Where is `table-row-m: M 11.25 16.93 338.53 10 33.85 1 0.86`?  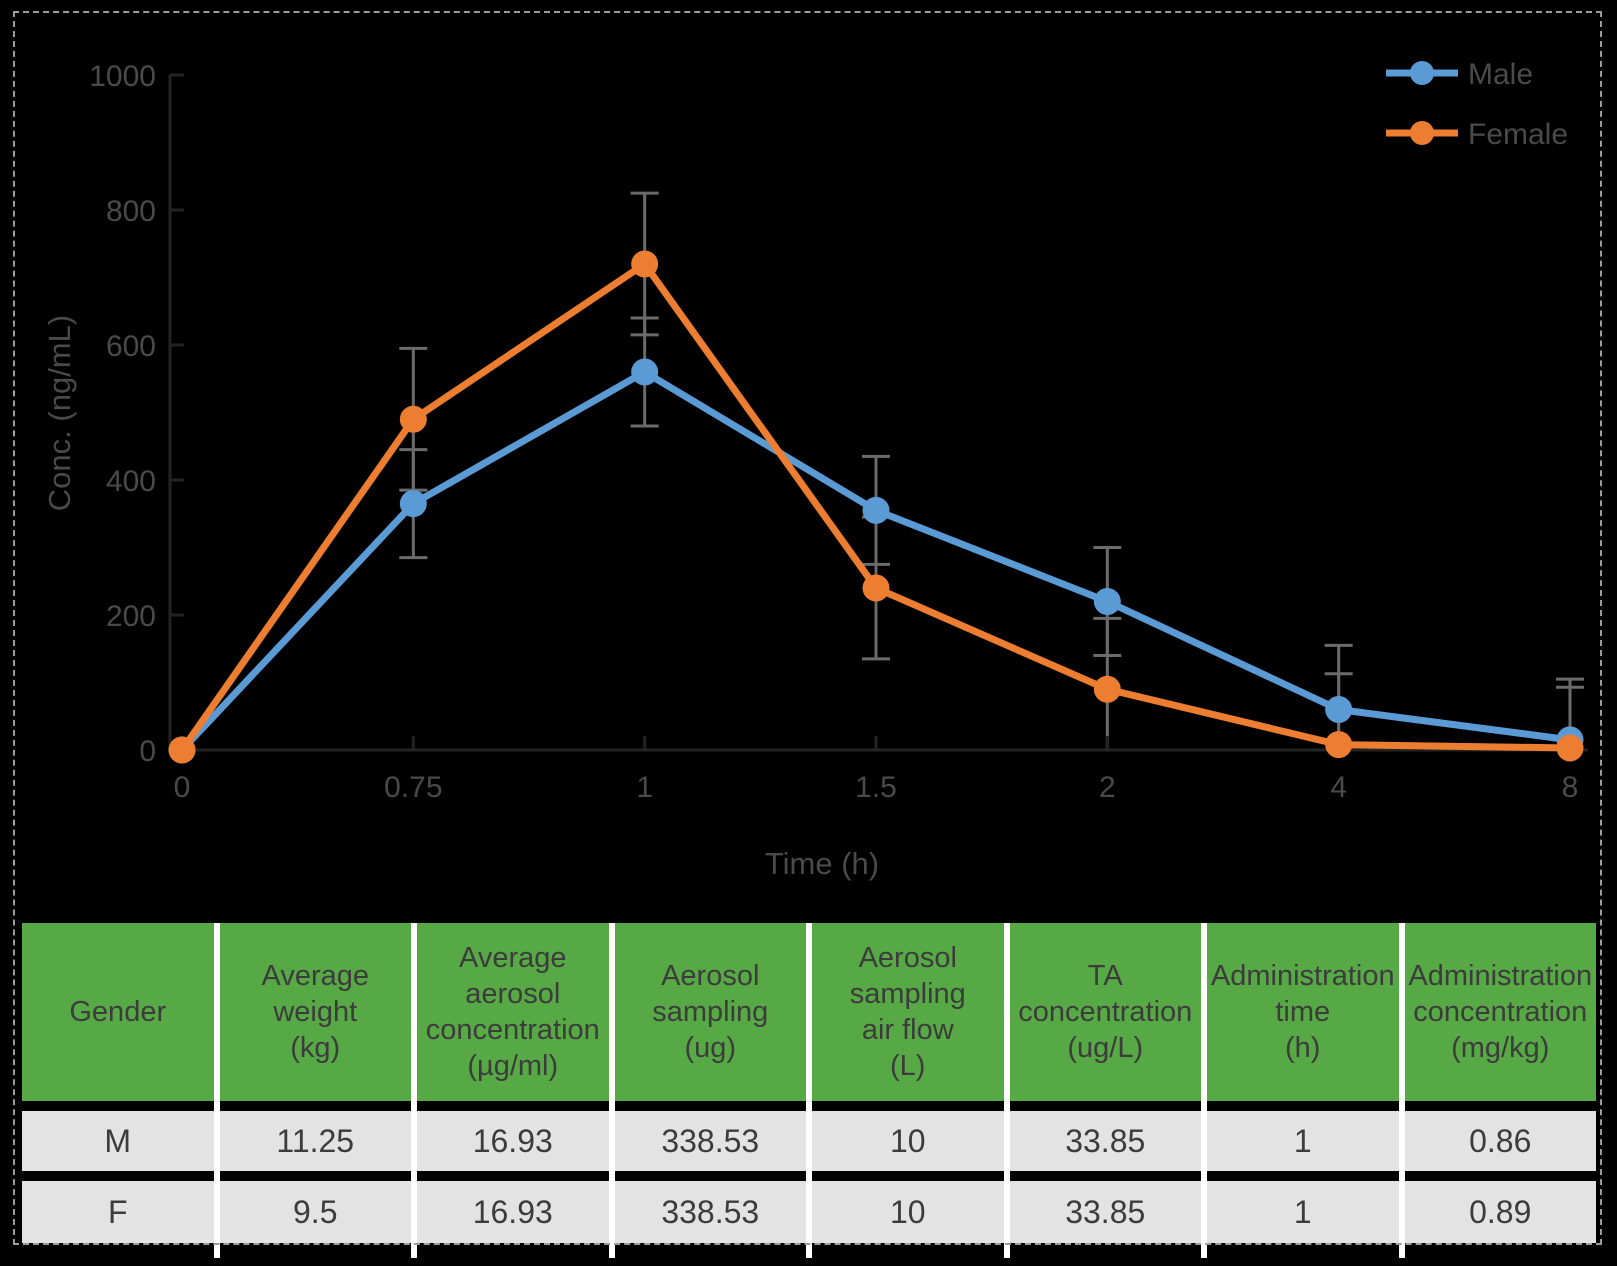 table-row-m: M 11.25 16.93 338.53 10 33.85 1 0.86 is located at coordinates (809, 1141).